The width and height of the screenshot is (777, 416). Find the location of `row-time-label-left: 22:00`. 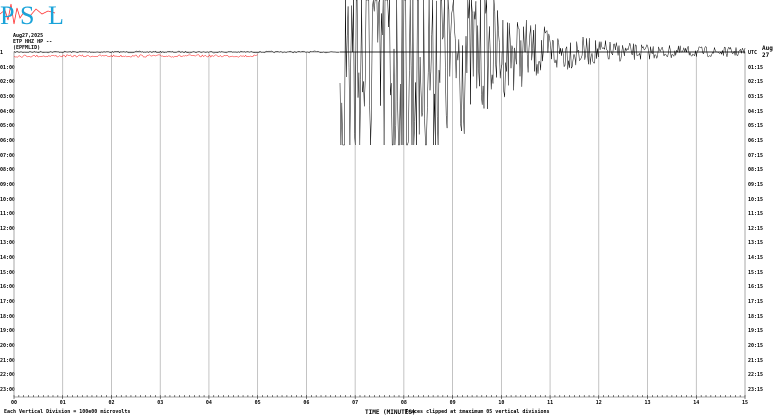

row-time-label-left: 22:00 is located at coordinates (8, 375).